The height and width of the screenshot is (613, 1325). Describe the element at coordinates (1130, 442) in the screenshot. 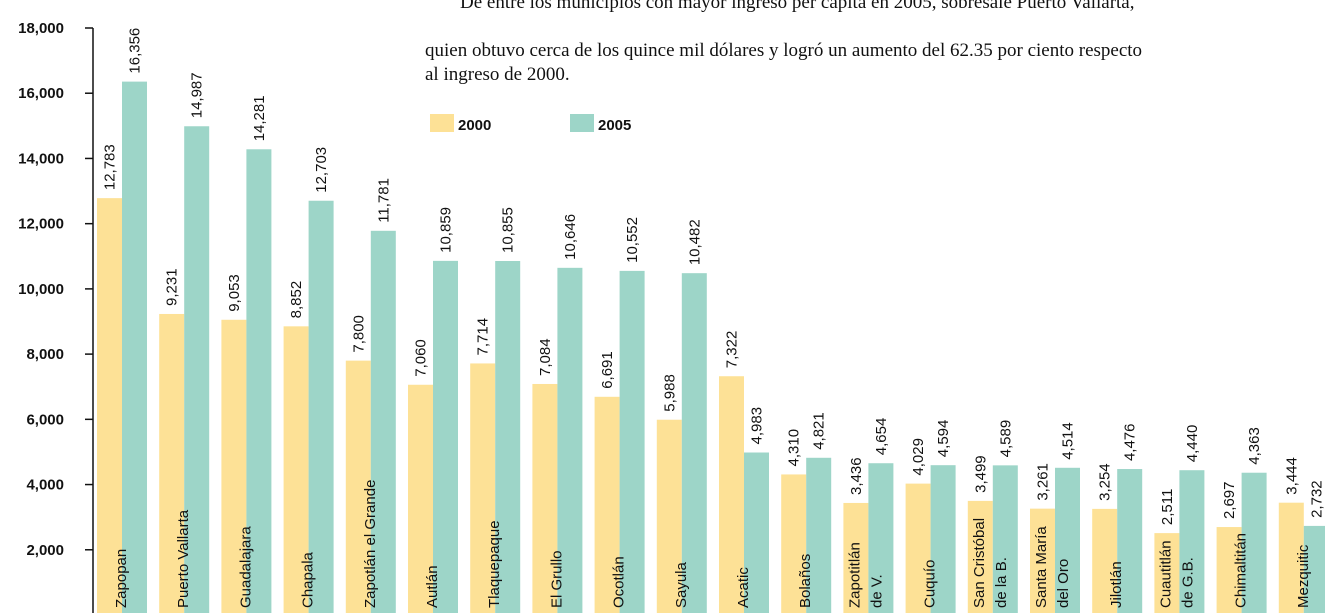

I see `value-label: 4,476` at that location.